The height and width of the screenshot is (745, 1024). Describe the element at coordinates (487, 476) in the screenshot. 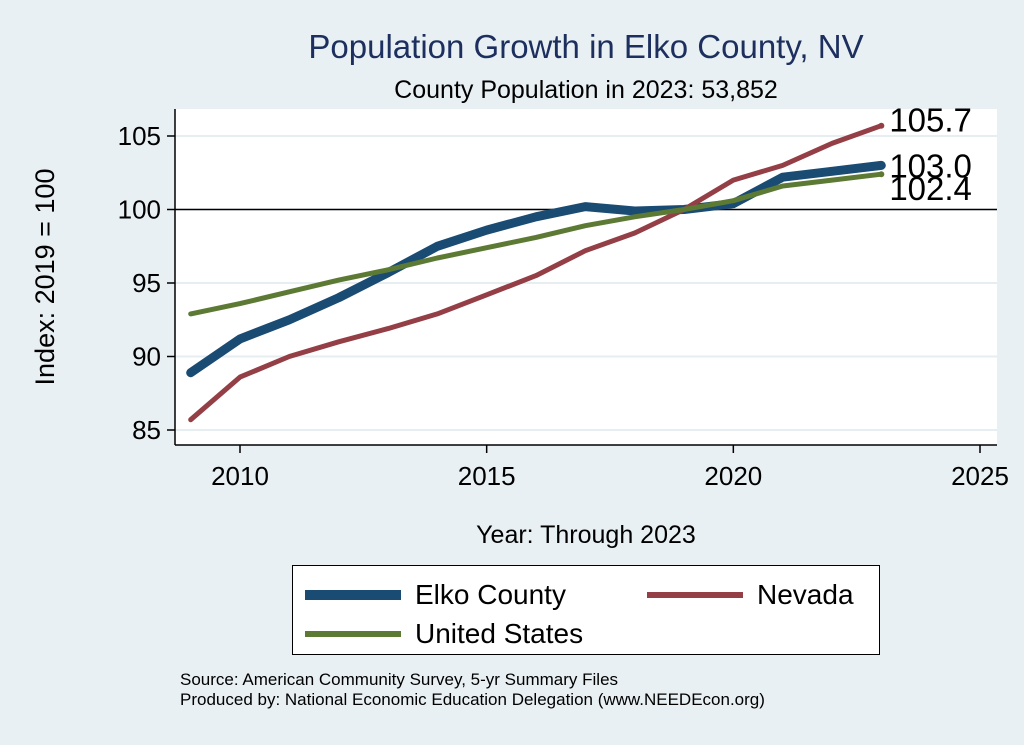

I see `x-tick-label-2015: 2015` at that location.